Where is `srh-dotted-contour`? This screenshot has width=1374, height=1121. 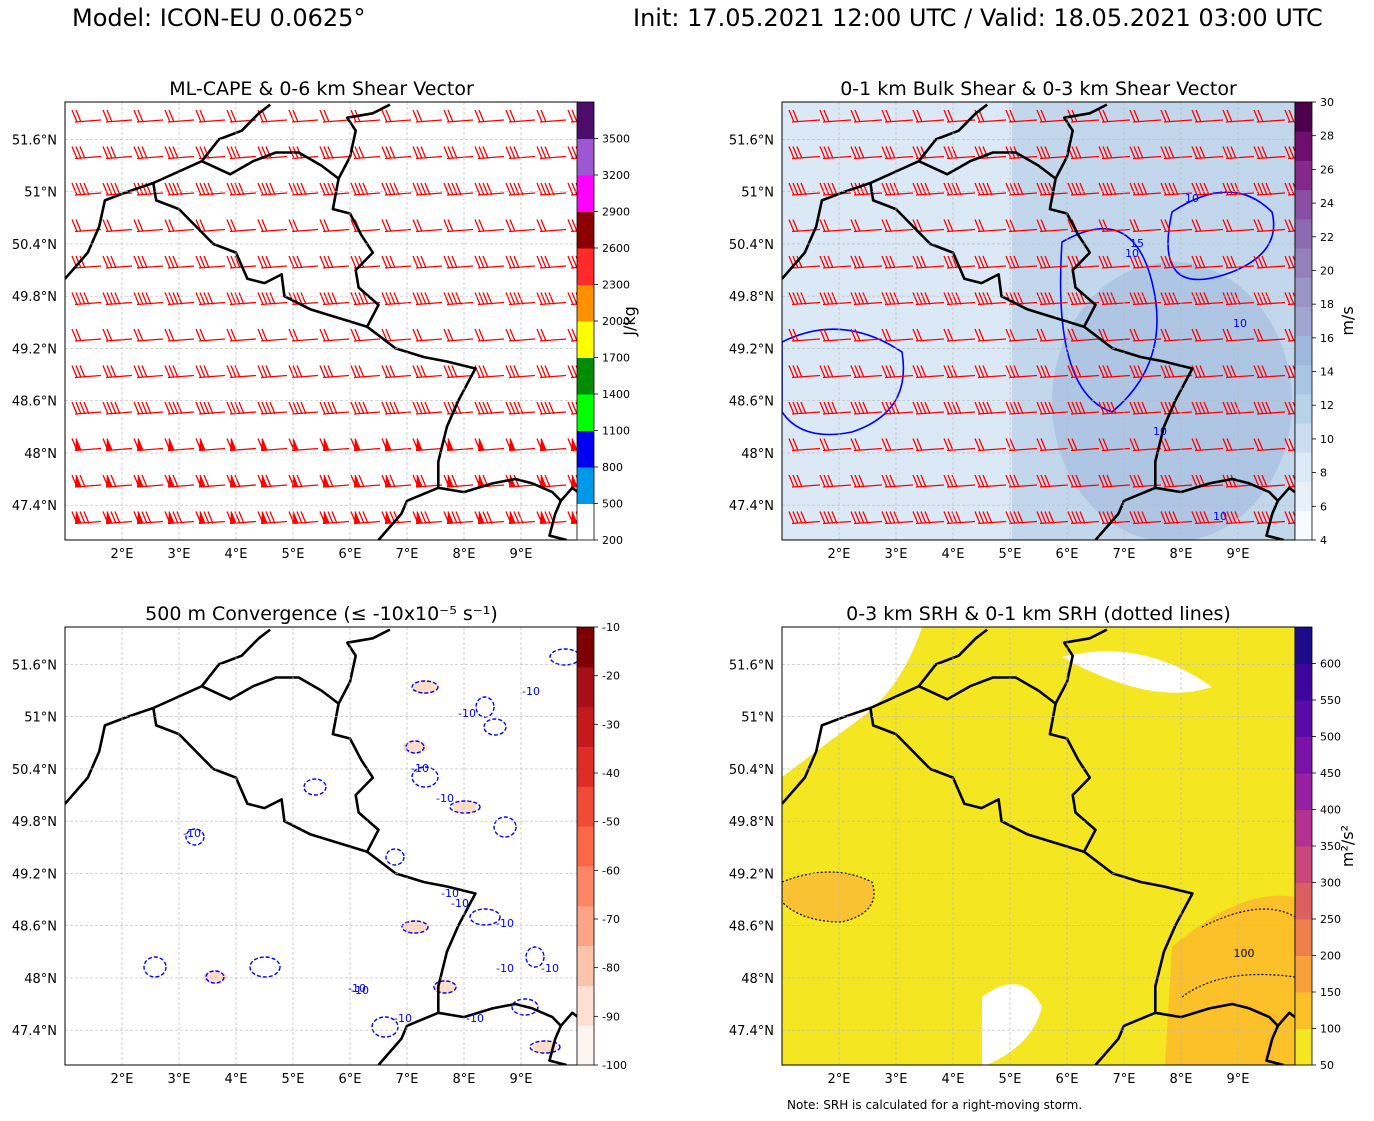
srh-dotted-contour is located at coordinates (1238, 953).